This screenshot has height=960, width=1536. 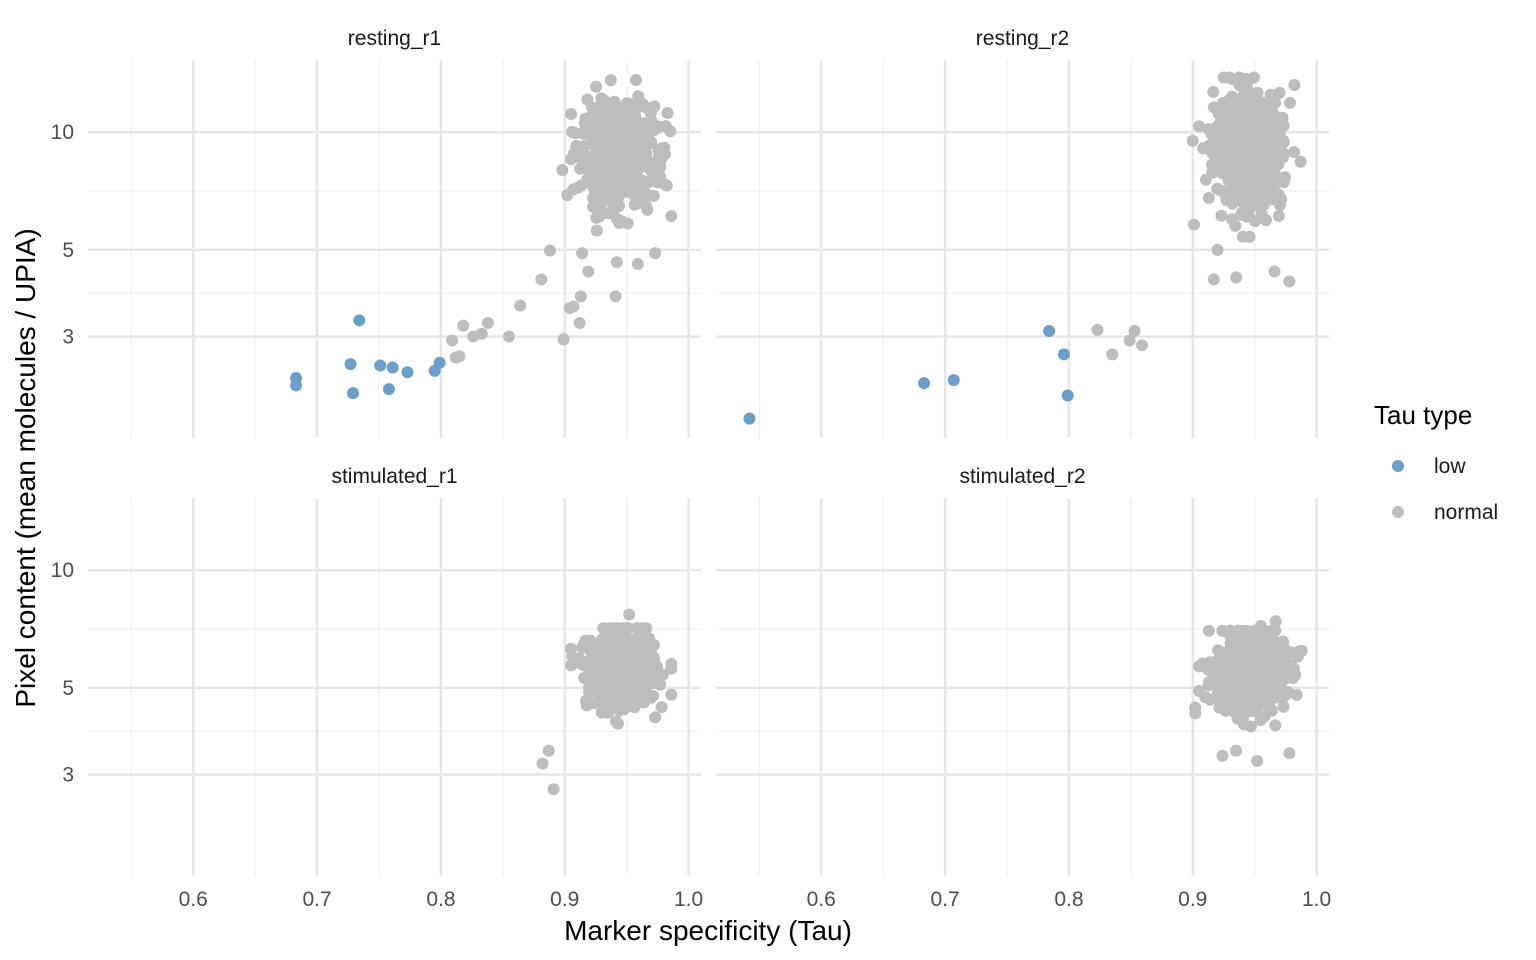 What do you see at coordinates (25, 467) in the screenshot?
I see `y-axis-title: Pixel content (mean molecules / UPIA)` at bounding box center [25, 467].